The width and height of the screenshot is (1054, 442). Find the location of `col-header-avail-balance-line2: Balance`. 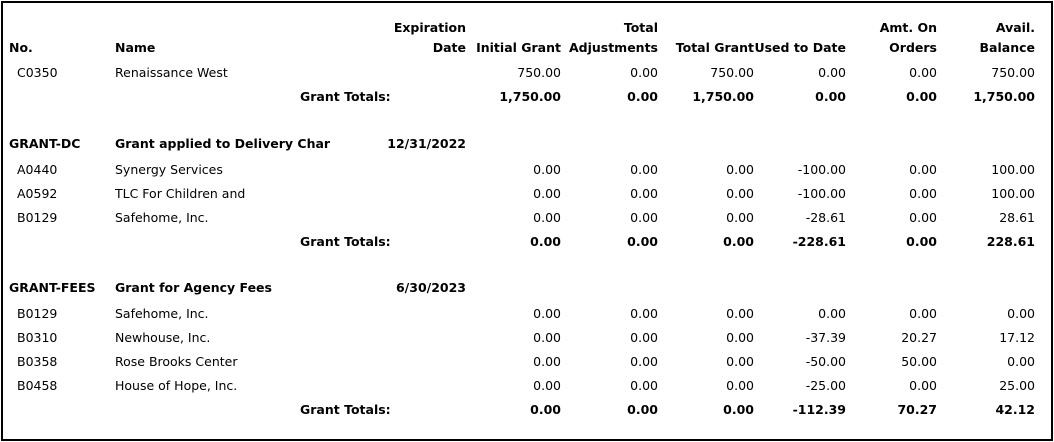

col-header-avail-balance-line2: Balance is located at coordinates (1007, 47).